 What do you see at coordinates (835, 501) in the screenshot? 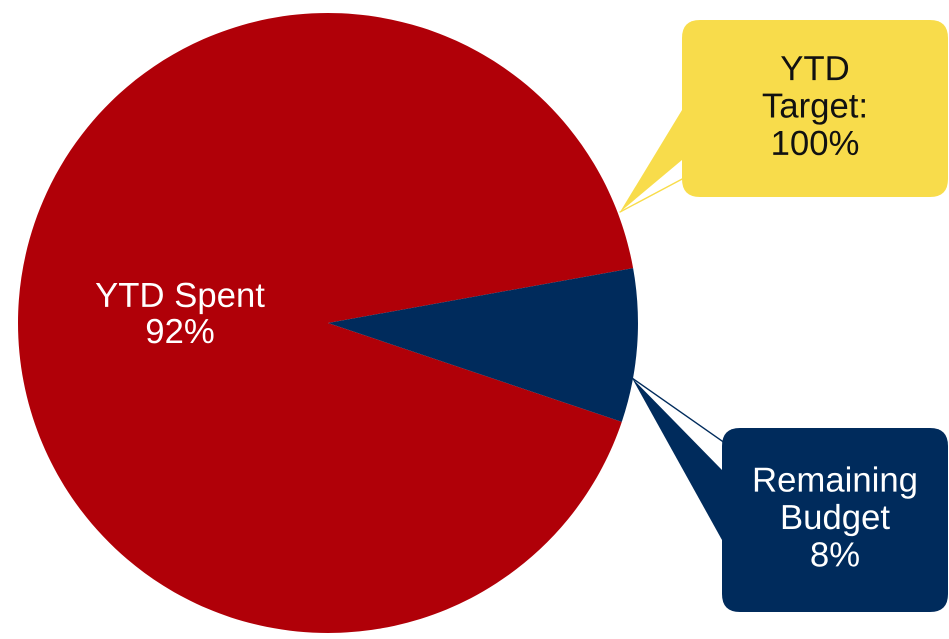
I see `slice-label: Remaining Budget` at bounding box center [835, 501].